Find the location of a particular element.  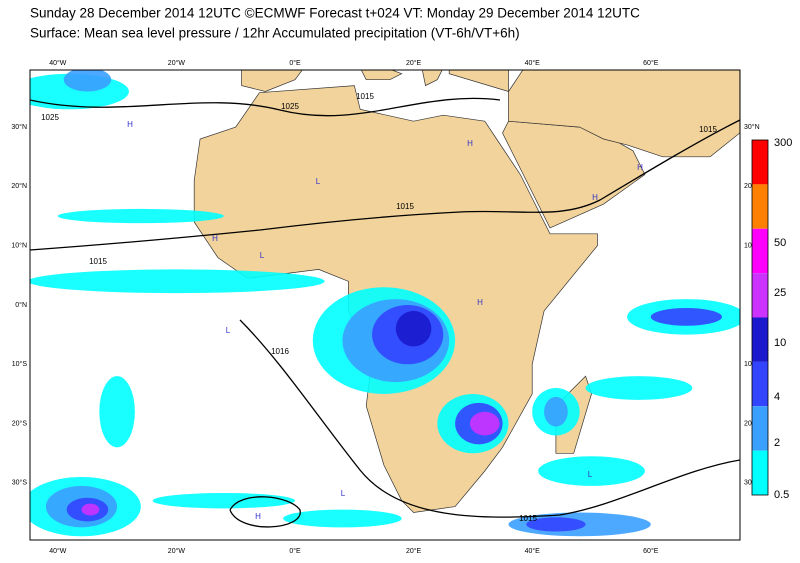

colorbar-label: 4 is located at coordinates (777, 397).